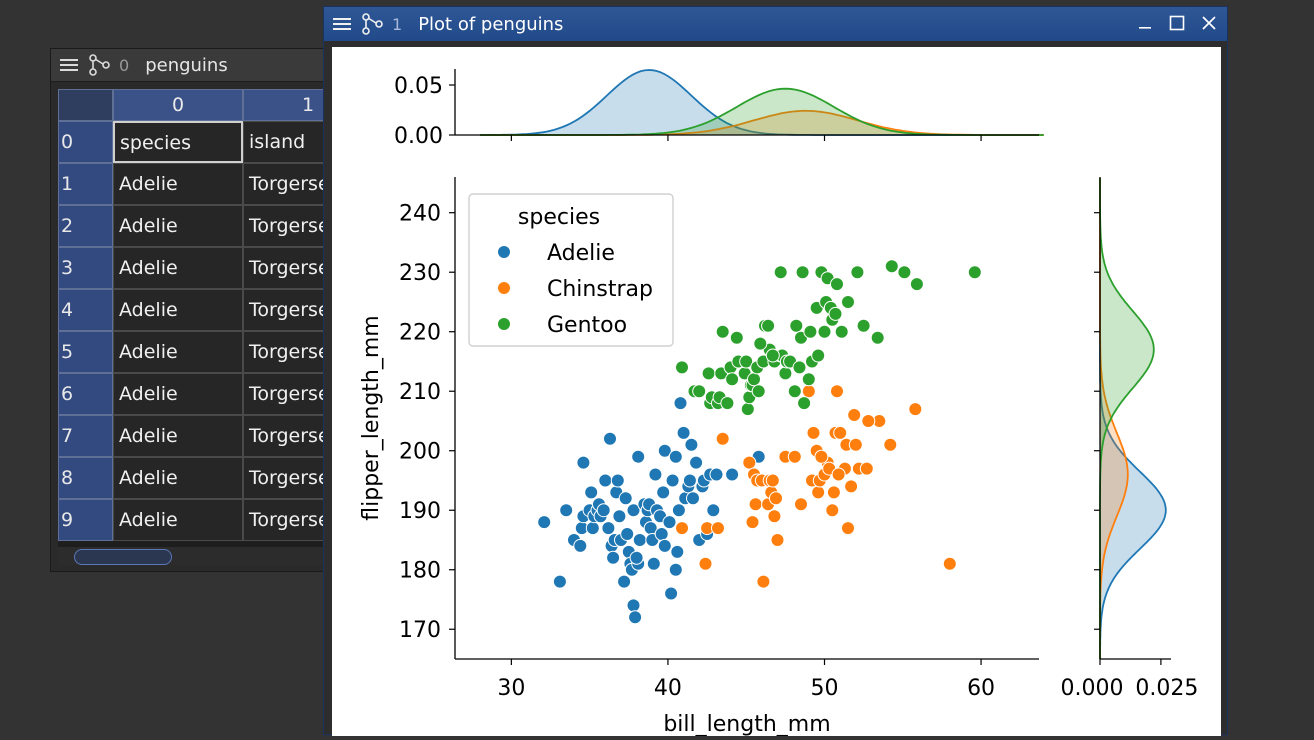  What do you see at coordinates (85, 310) in the screenshot?
I see `row-header: 4` at bounding box center [85, 310].